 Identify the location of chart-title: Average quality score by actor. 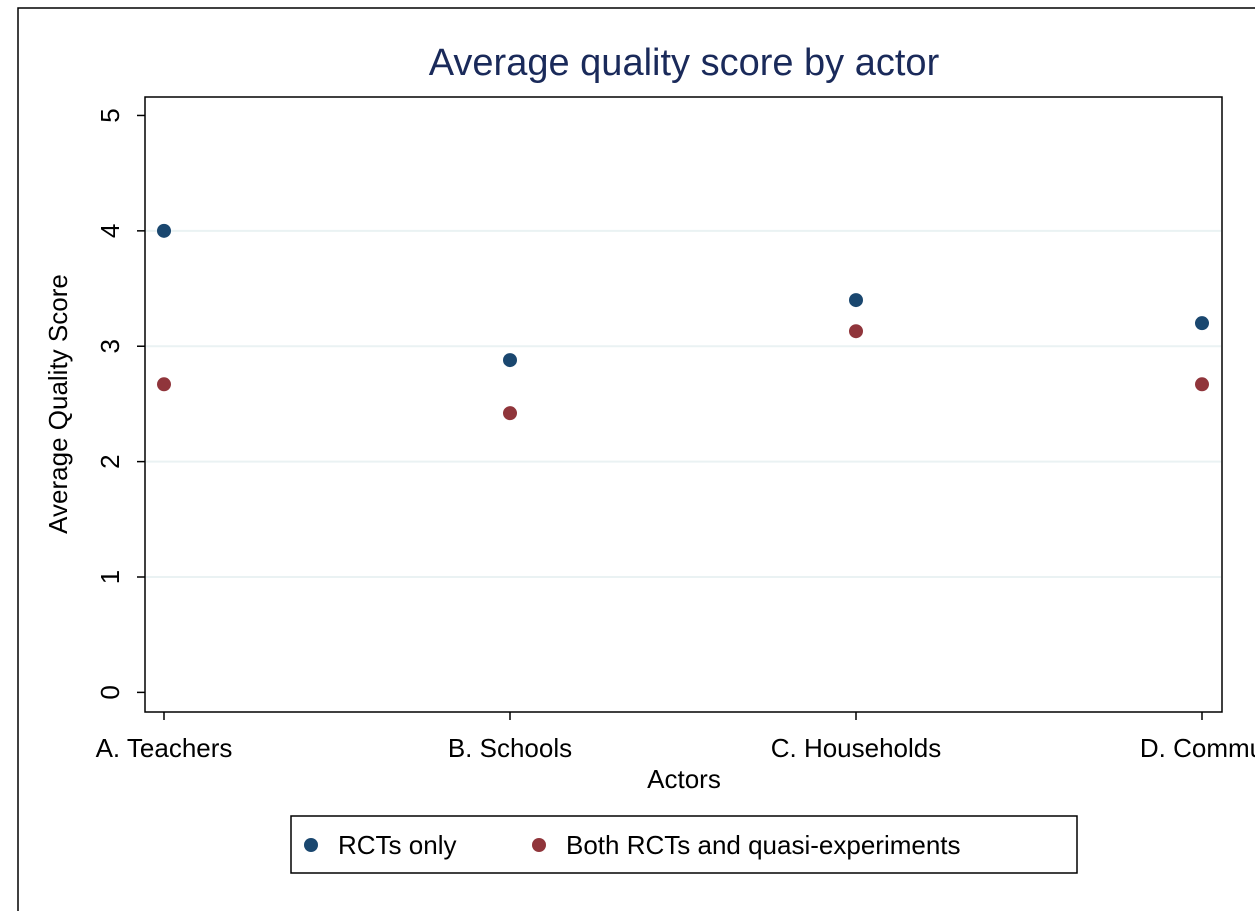
(684, 63).